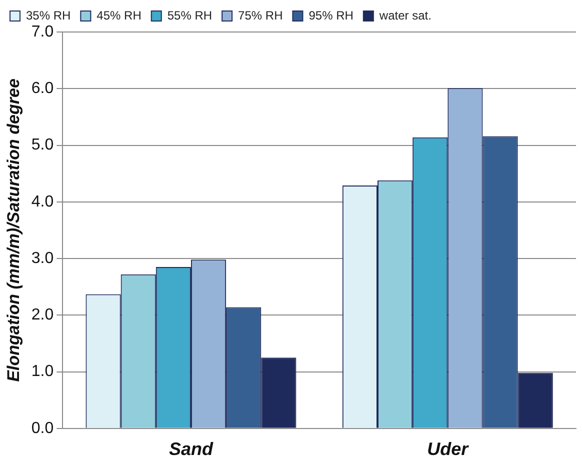 The height and width of the screenshot is (464, 582). What do you see at coordinates (191, 449) in the screenshot?
I see `x-tick-label: Sand` at bounding box center [191, 449].